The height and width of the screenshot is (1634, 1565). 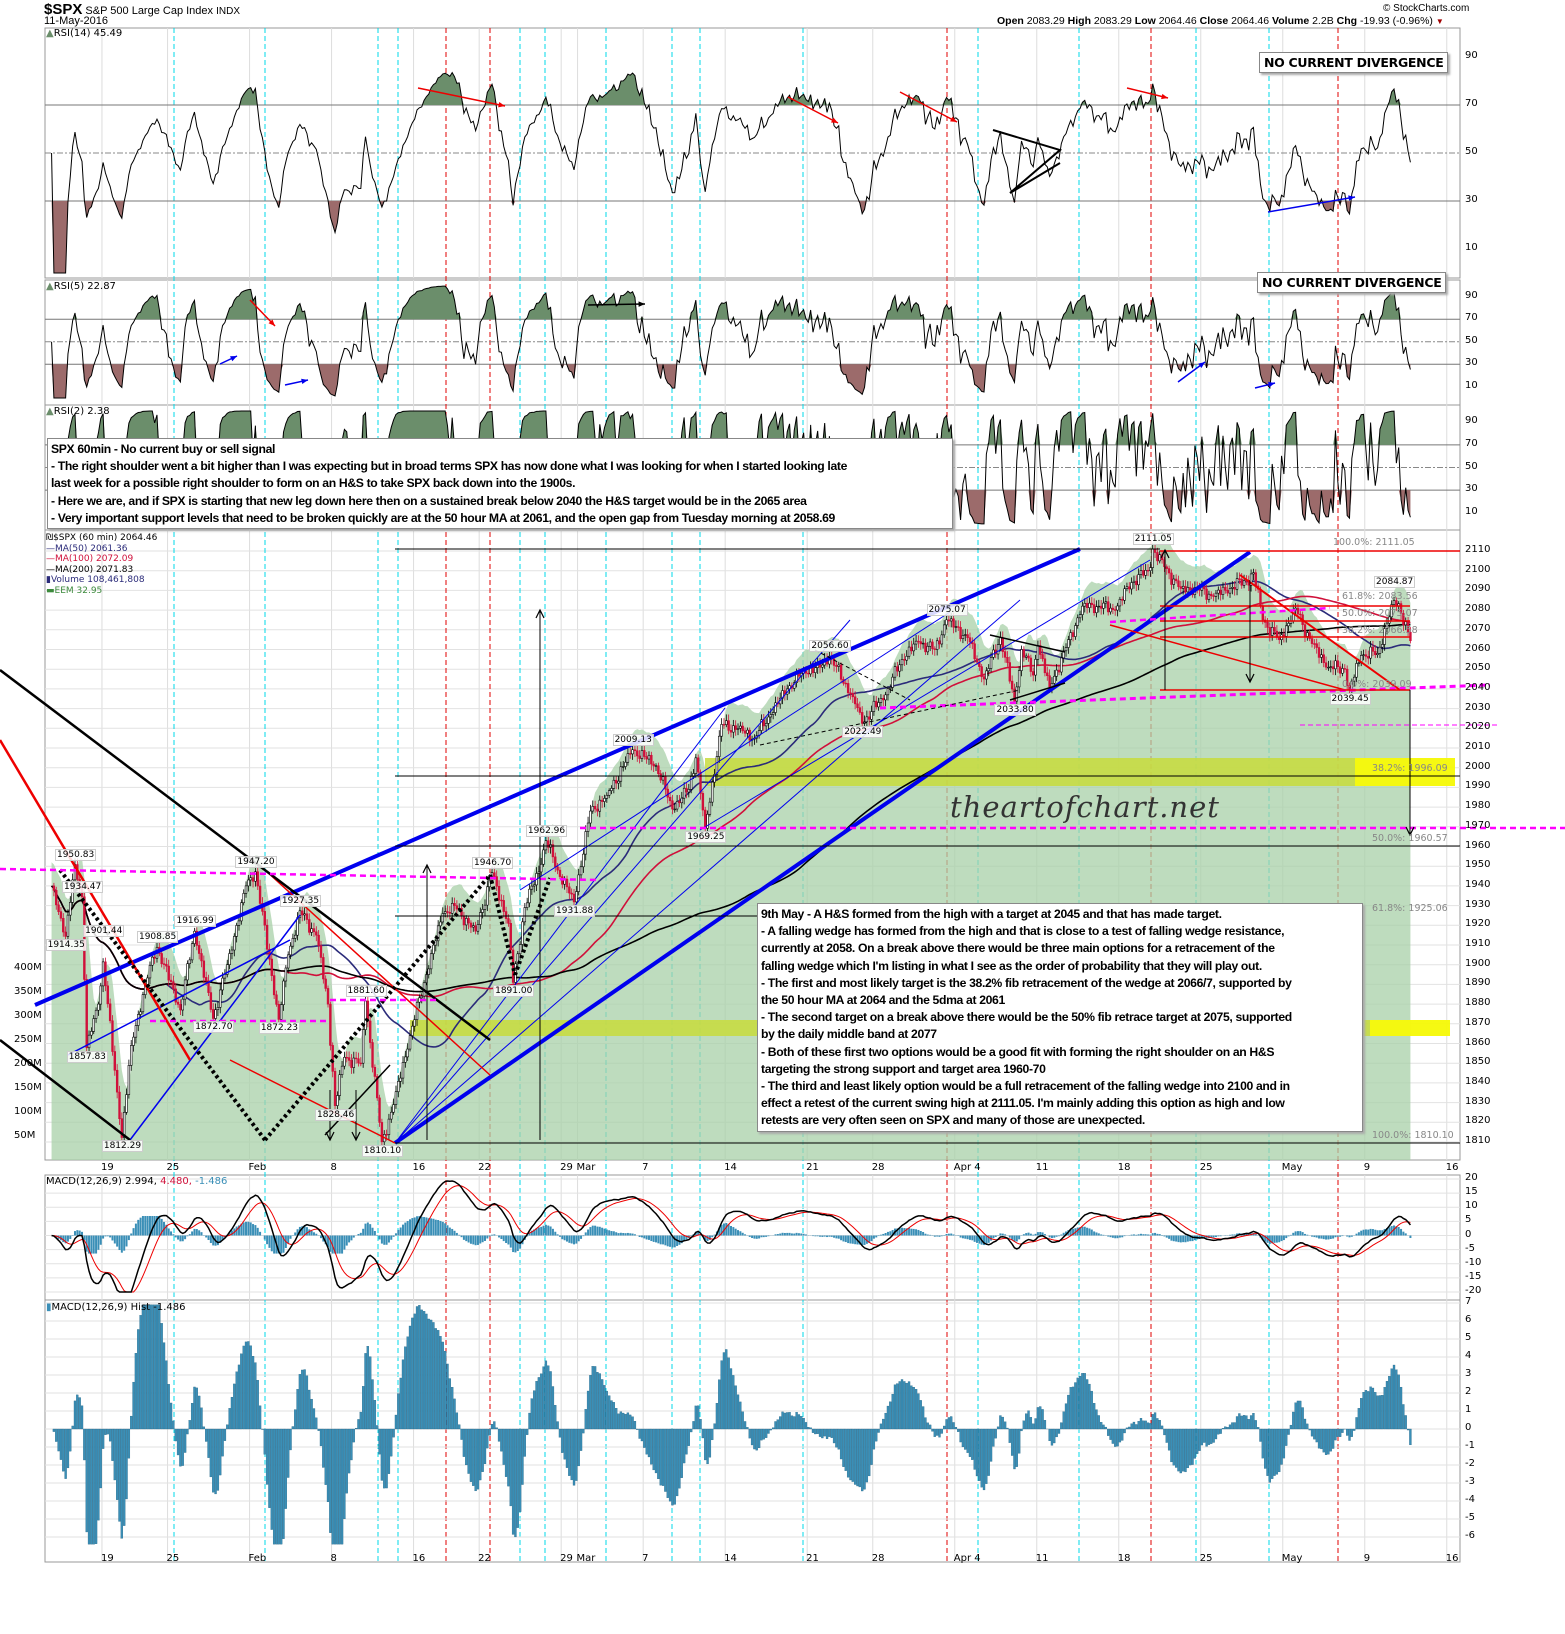 I want to click on divergence-arrow, so click(x=813, y=110).